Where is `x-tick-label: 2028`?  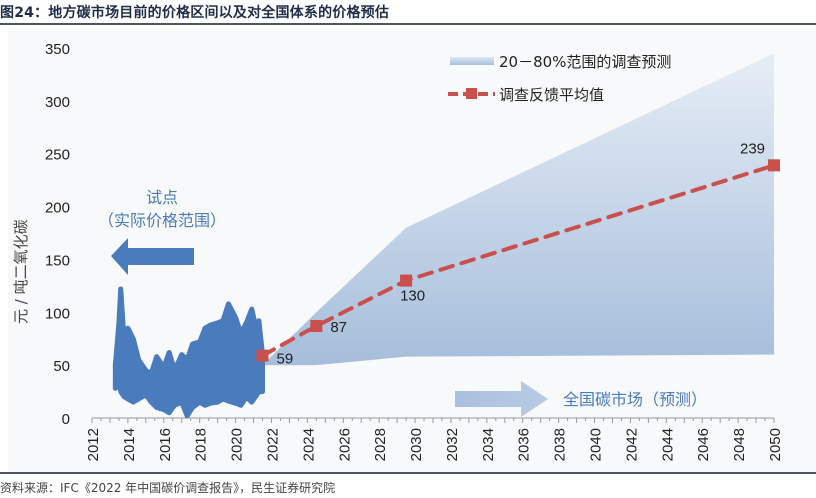 x-tick-label: 2028 is located at coordinates (380, 444).